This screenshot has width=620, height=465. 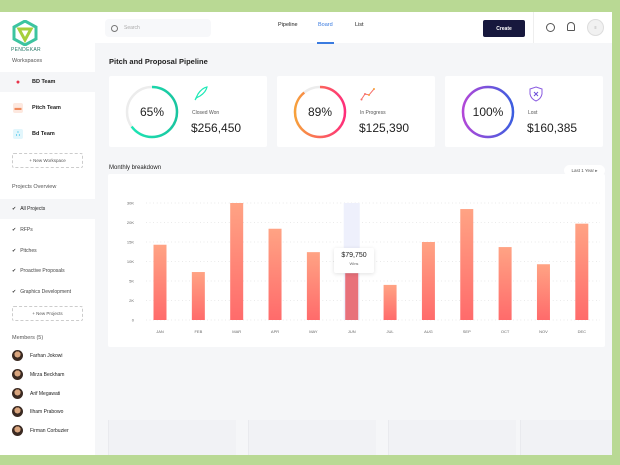 What do you see at coordinates (131, 300) in the screenshot?
I see `y-tick-label: 2K` at bounding box center [131, 300].